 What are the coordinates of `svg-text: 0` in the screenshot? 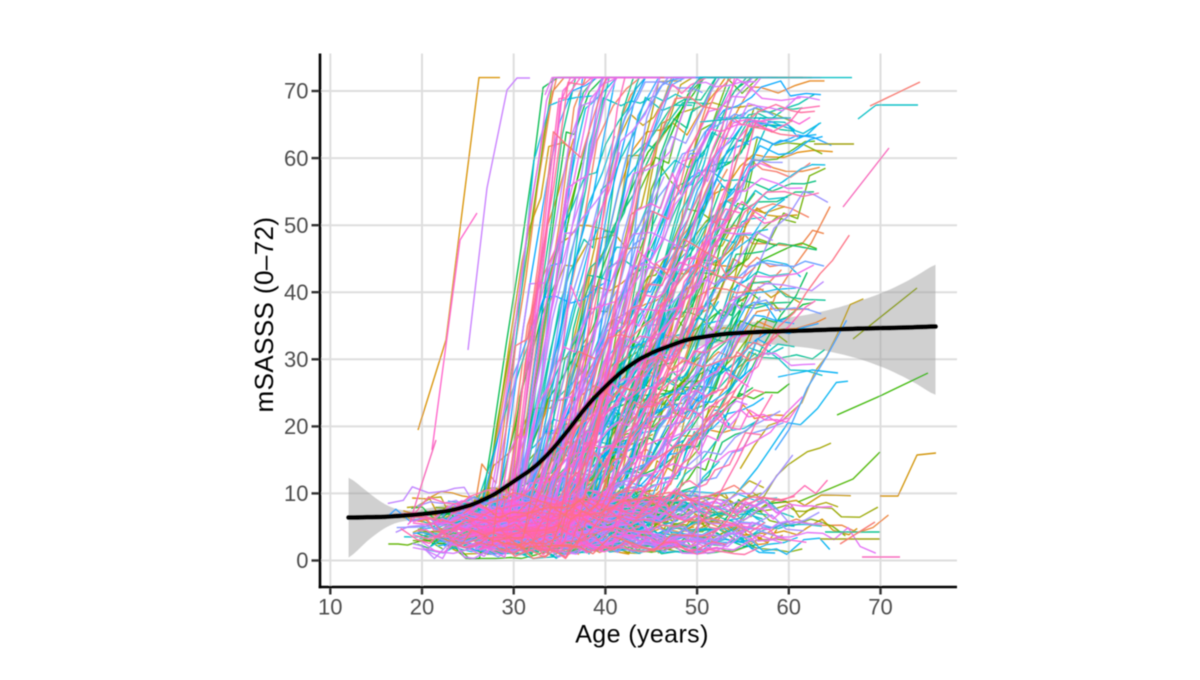 It's located at (302, 560).